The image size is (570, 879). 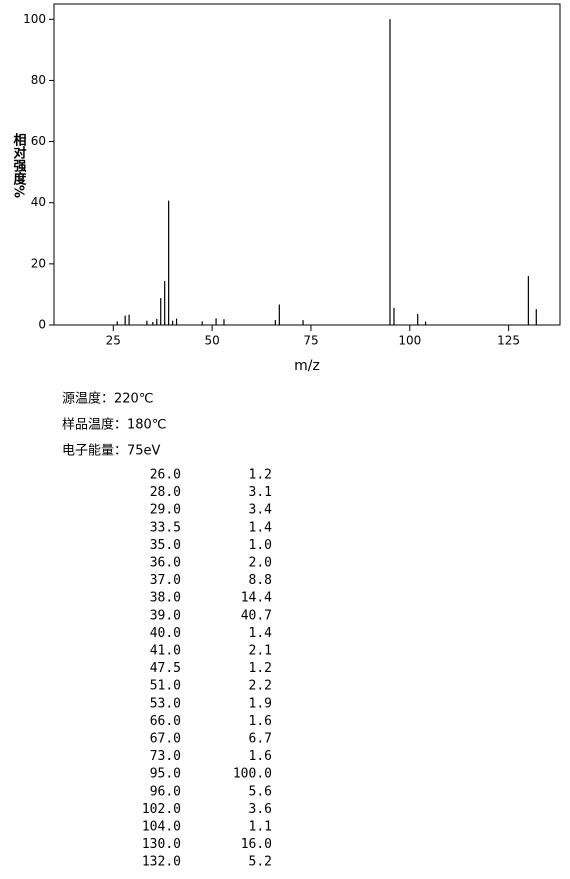 I want to click on table-mz: 53.0, so click(x=165, y=703).